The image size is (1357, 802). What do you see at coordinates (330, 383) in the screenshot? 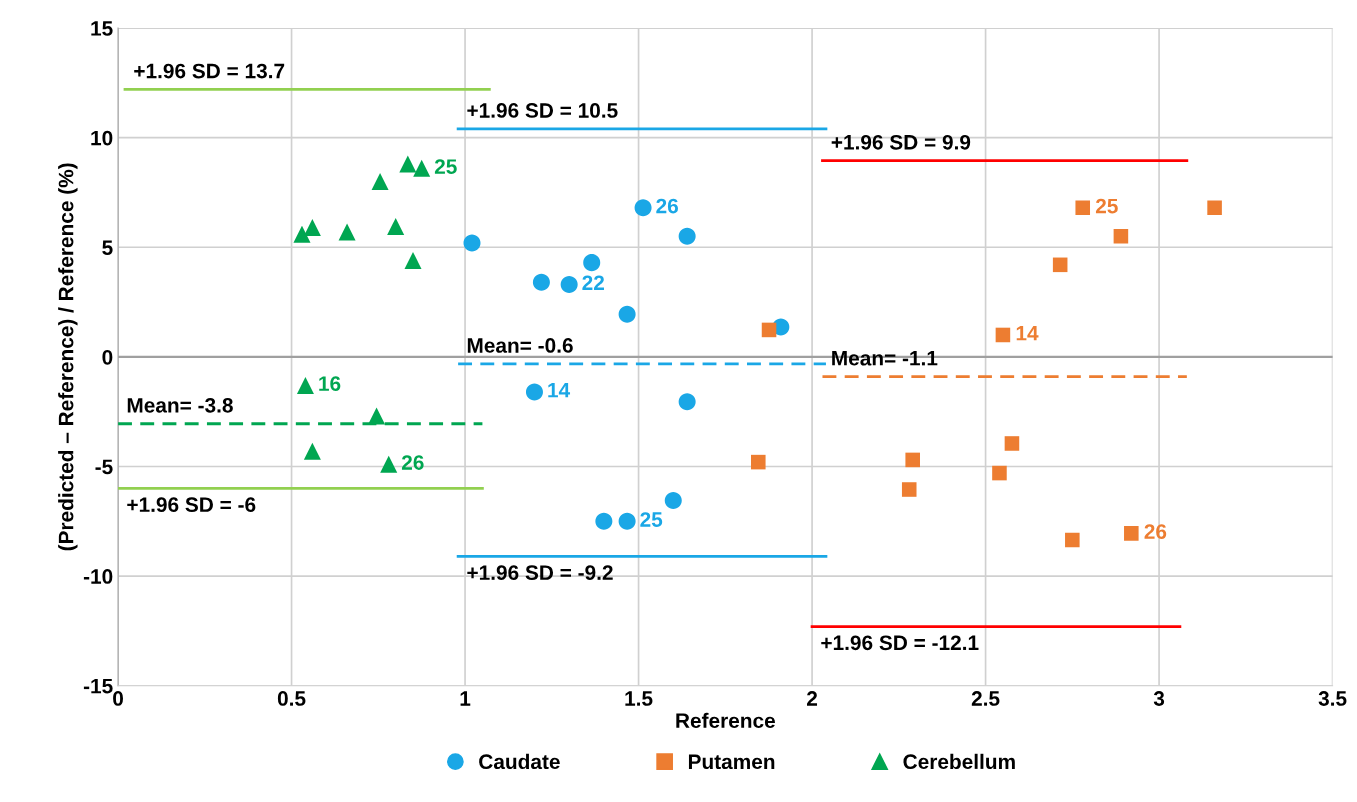
I see `annotation: 16` at bounding box center [330, 383].